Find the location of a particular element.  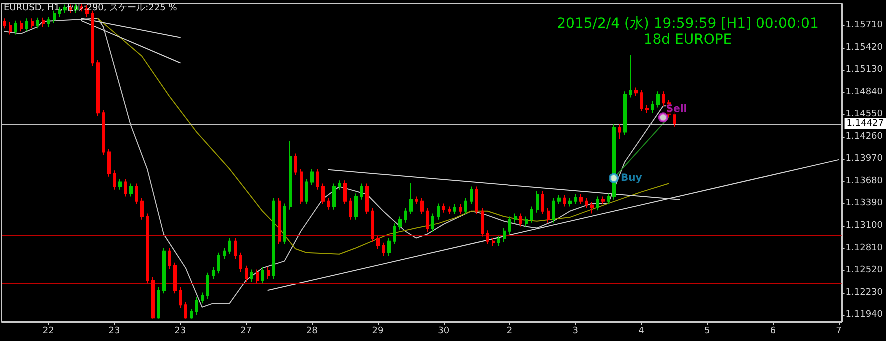

y-tick-label: 1.13970 is located at coordinates (865, 159).